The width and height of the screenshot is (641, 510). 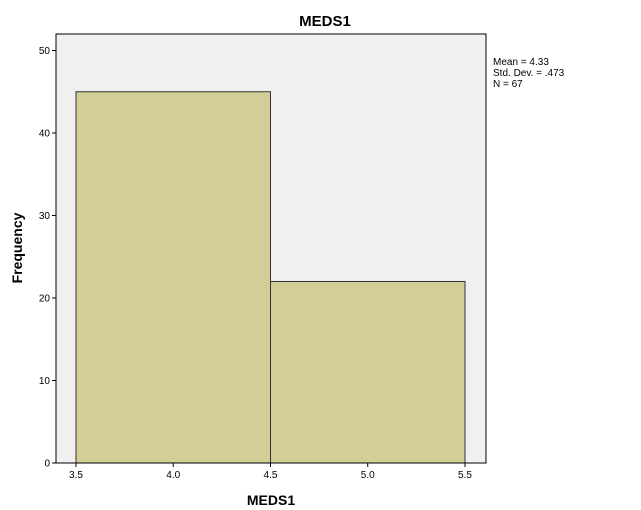 I want to click on y-tick-label-2: 20, so click(x=45, y=299).